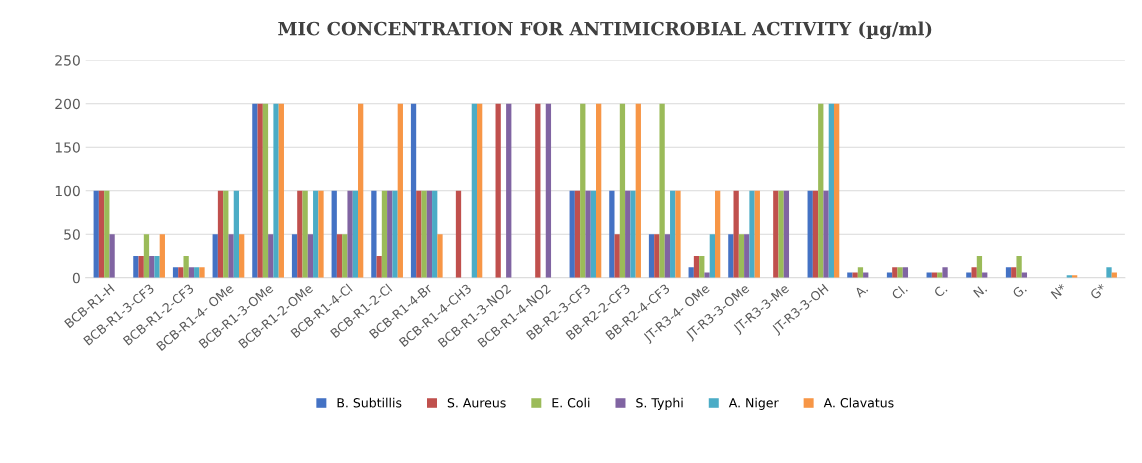  What do you see at coordinates (980, 290) in the screenshot?
I see `x-tick-label: N.` at bounding box center [980, 290].